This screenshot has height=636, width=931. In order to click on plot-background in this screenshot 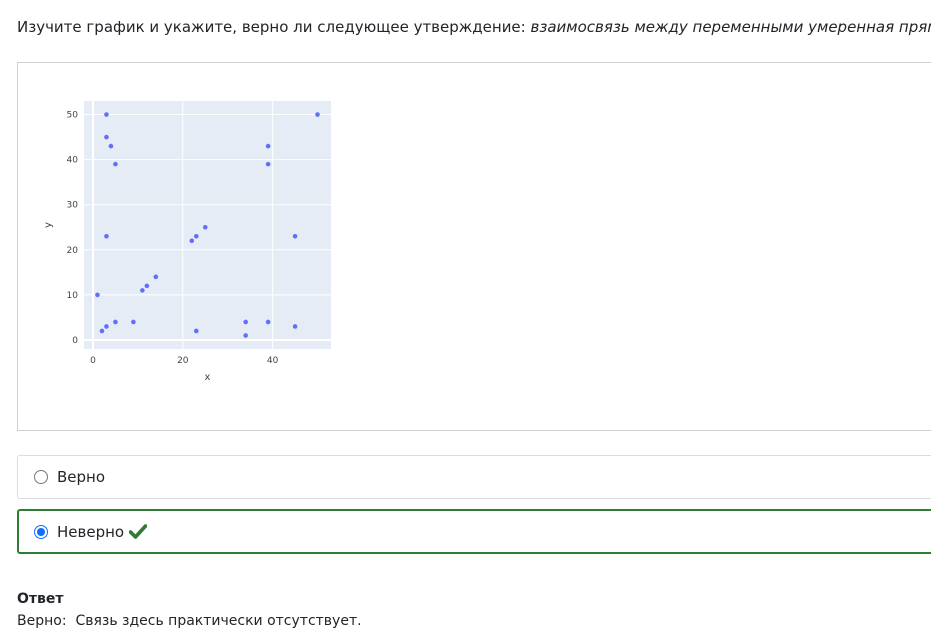, I will do `click(207, 225)`.